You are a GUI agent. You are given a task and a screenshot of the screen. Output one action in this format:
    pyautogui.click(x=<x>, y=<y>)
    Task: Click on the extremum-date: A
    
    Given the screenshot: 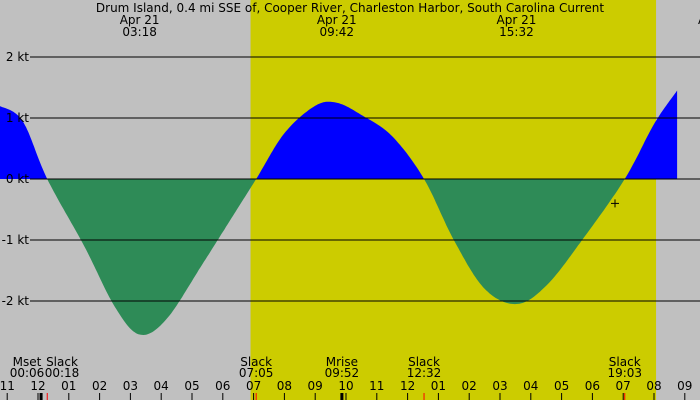 What is the action you would take?
    pyautogui.click(x=699, y=20)
    